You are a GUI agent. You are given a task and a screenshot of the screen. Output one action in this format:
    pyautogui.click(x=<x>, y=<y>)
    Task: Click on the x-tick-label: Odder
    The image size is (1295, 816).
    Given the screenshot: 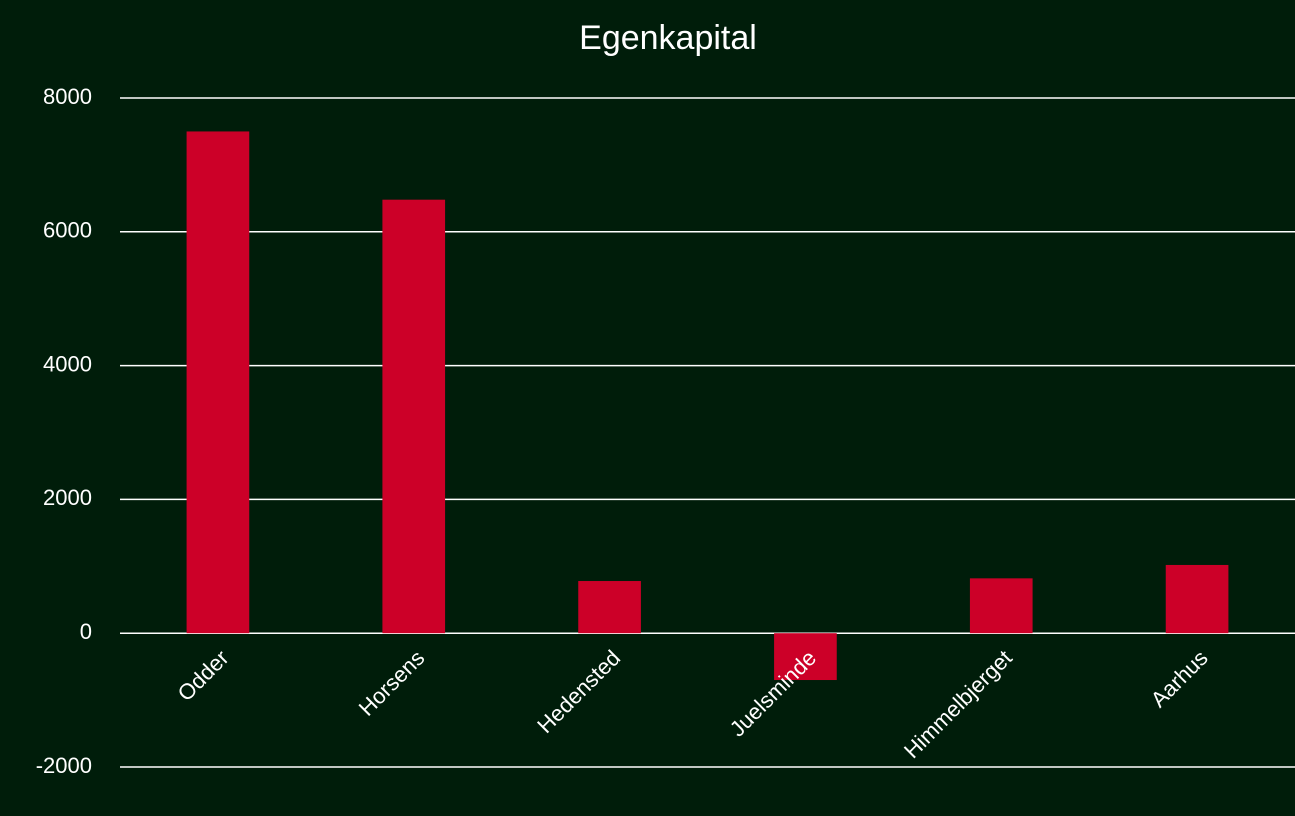 What is the action you would take?
    pyautogui.click(x=203, y=675)
    